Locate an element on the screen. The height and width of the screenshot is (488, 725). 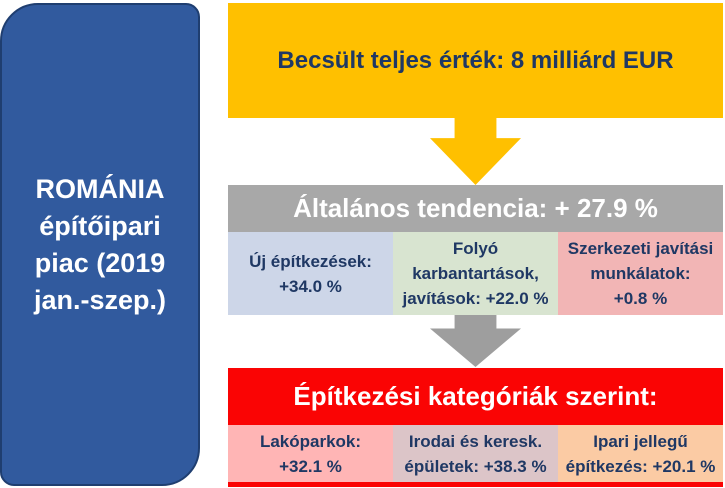
trend-cell-line: munkálatok: is located at coordinates (640, 273).